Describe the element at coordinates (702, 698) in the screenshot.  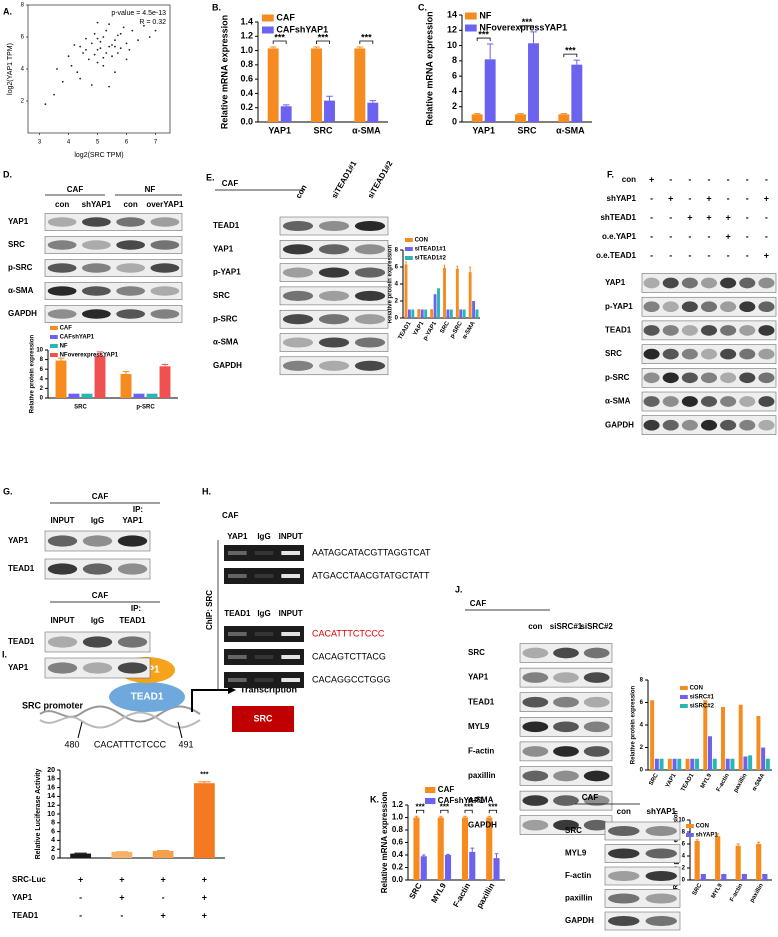
I see `legend-label: siSRC#1` at that location.